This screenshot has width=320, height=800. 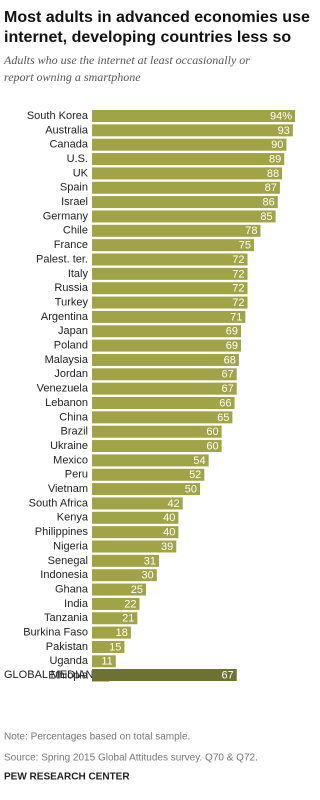 What do you see at coordinates (157, 17) in the screenshot?
I see `chart-title: Most adults in advanced economies use` at bounding box center [157, 17].